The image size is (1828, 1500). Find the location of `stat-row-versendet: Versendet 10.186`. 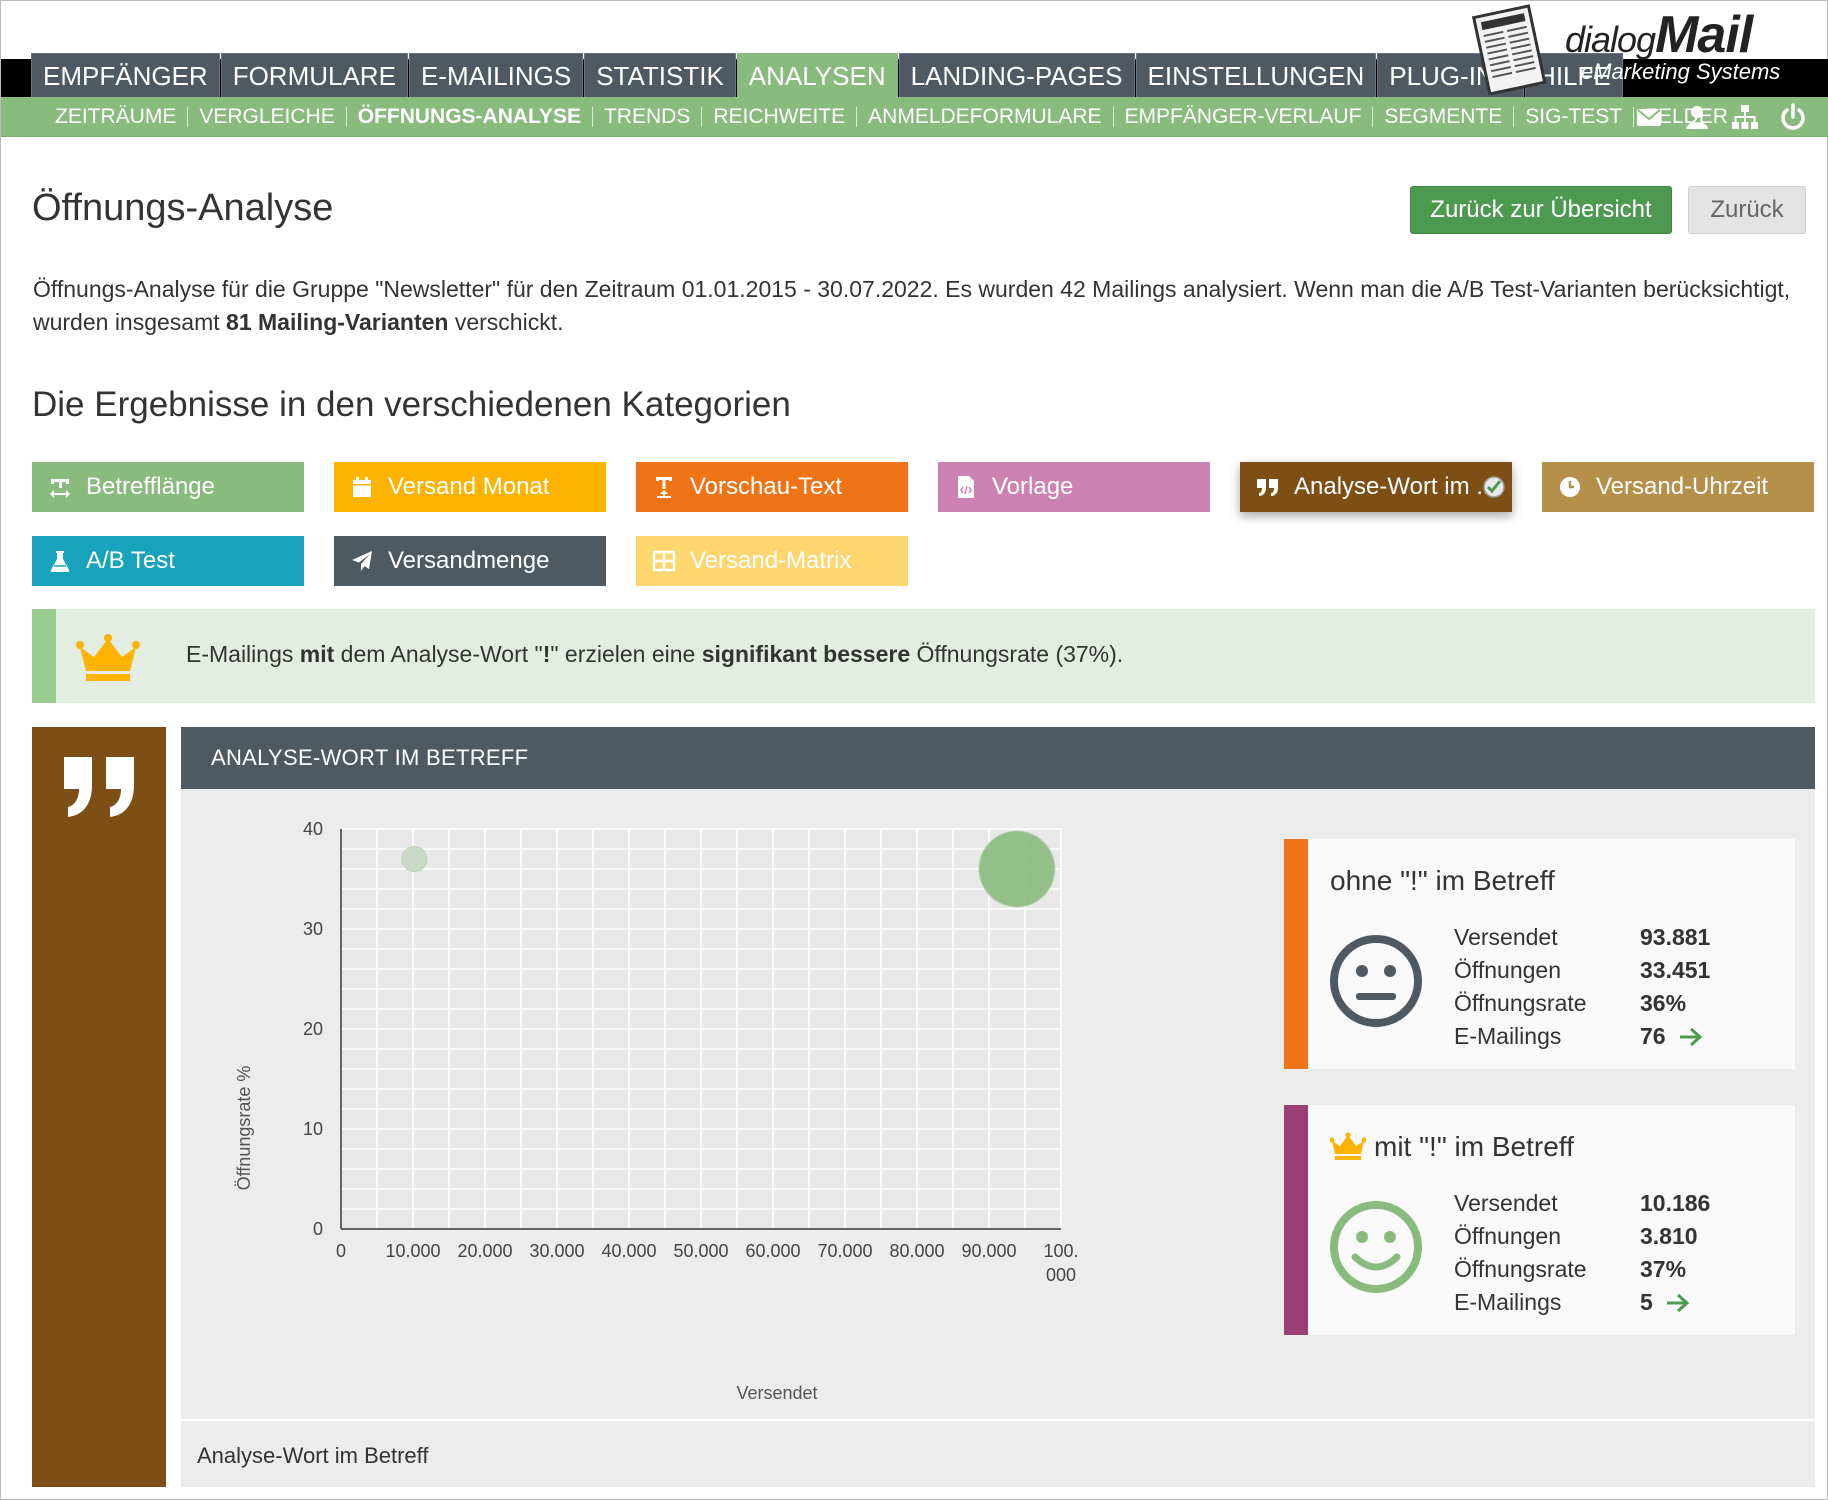

stat-row-versendet: Versendet 10.186 is located at coordinates (1582, 1203).